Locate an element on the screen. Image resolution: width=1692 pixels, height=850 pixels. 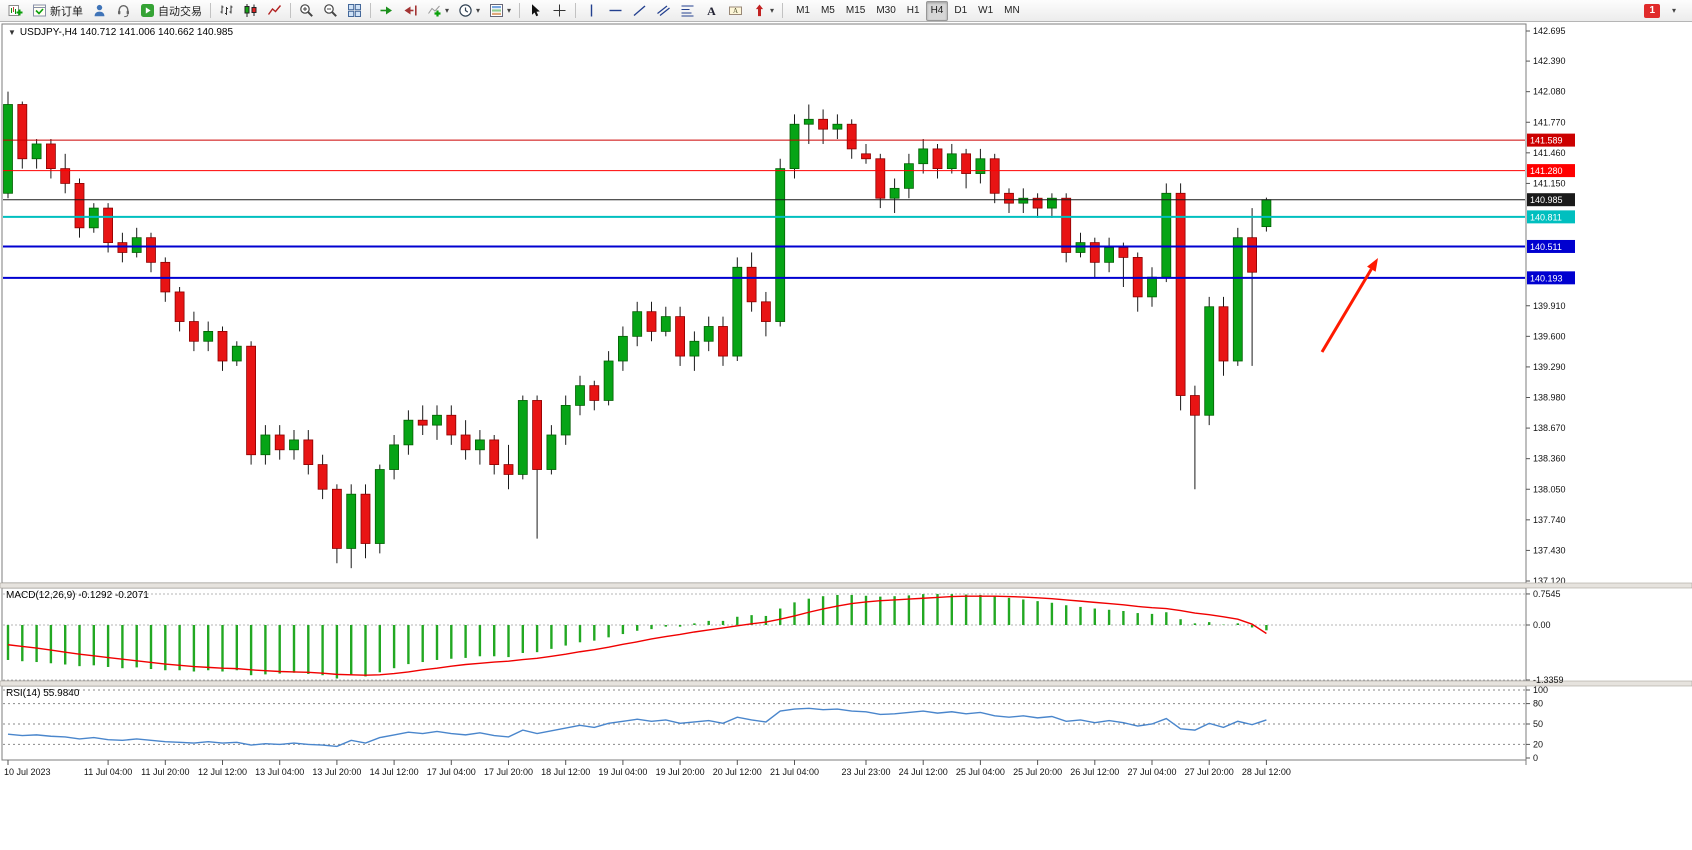
fibonacci-icon is located at coordinates (687, 11).